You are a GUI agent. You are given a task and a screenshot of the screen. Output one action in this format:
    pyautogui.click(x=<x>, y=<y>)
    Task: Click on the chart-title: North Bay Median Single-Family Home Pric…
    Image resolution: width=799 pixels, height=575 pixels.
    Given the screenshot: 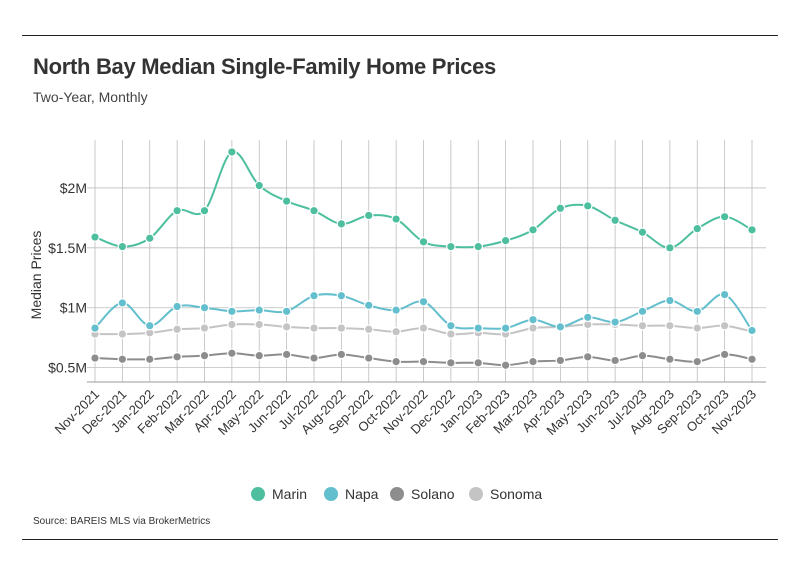 What is the action you would take?
    pyautogui.click(x=264, y=66)
    